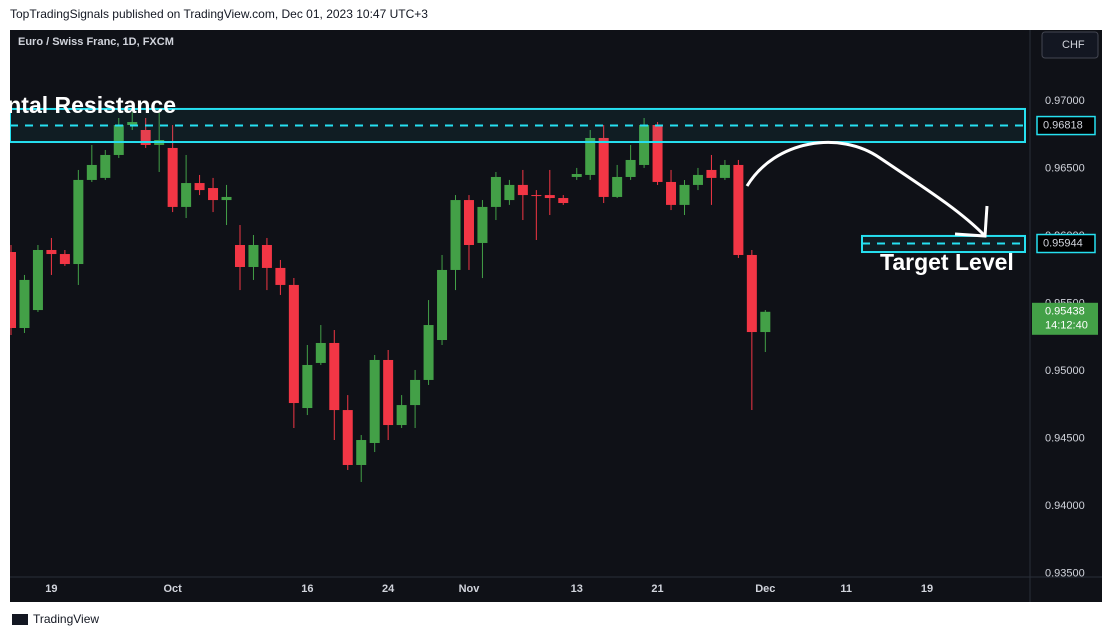 The height and width of the screenshot is (643, 1112). Describe the element at coordinates (66, 619) in the screenshot. I see `brand-name: TradingView` at that location.